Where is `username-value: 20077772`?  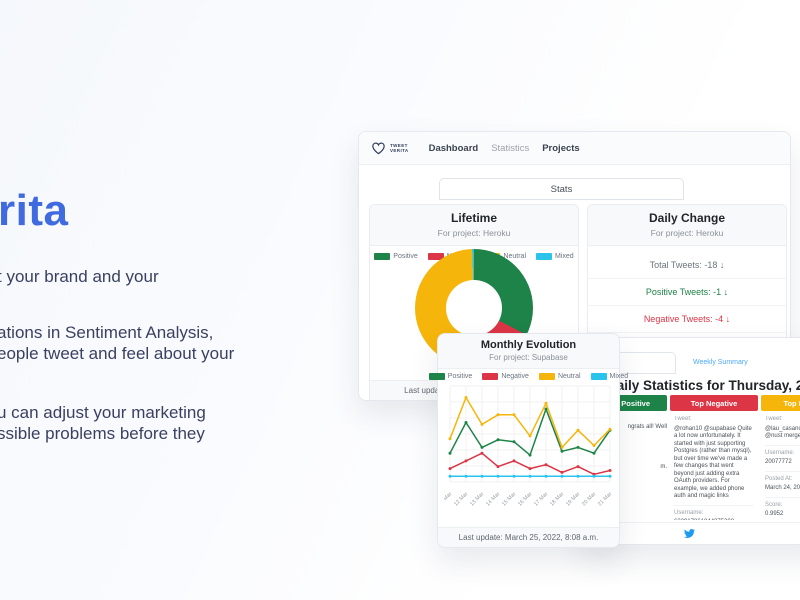 username-value: 20077772 is located at coordinates (778, 462).